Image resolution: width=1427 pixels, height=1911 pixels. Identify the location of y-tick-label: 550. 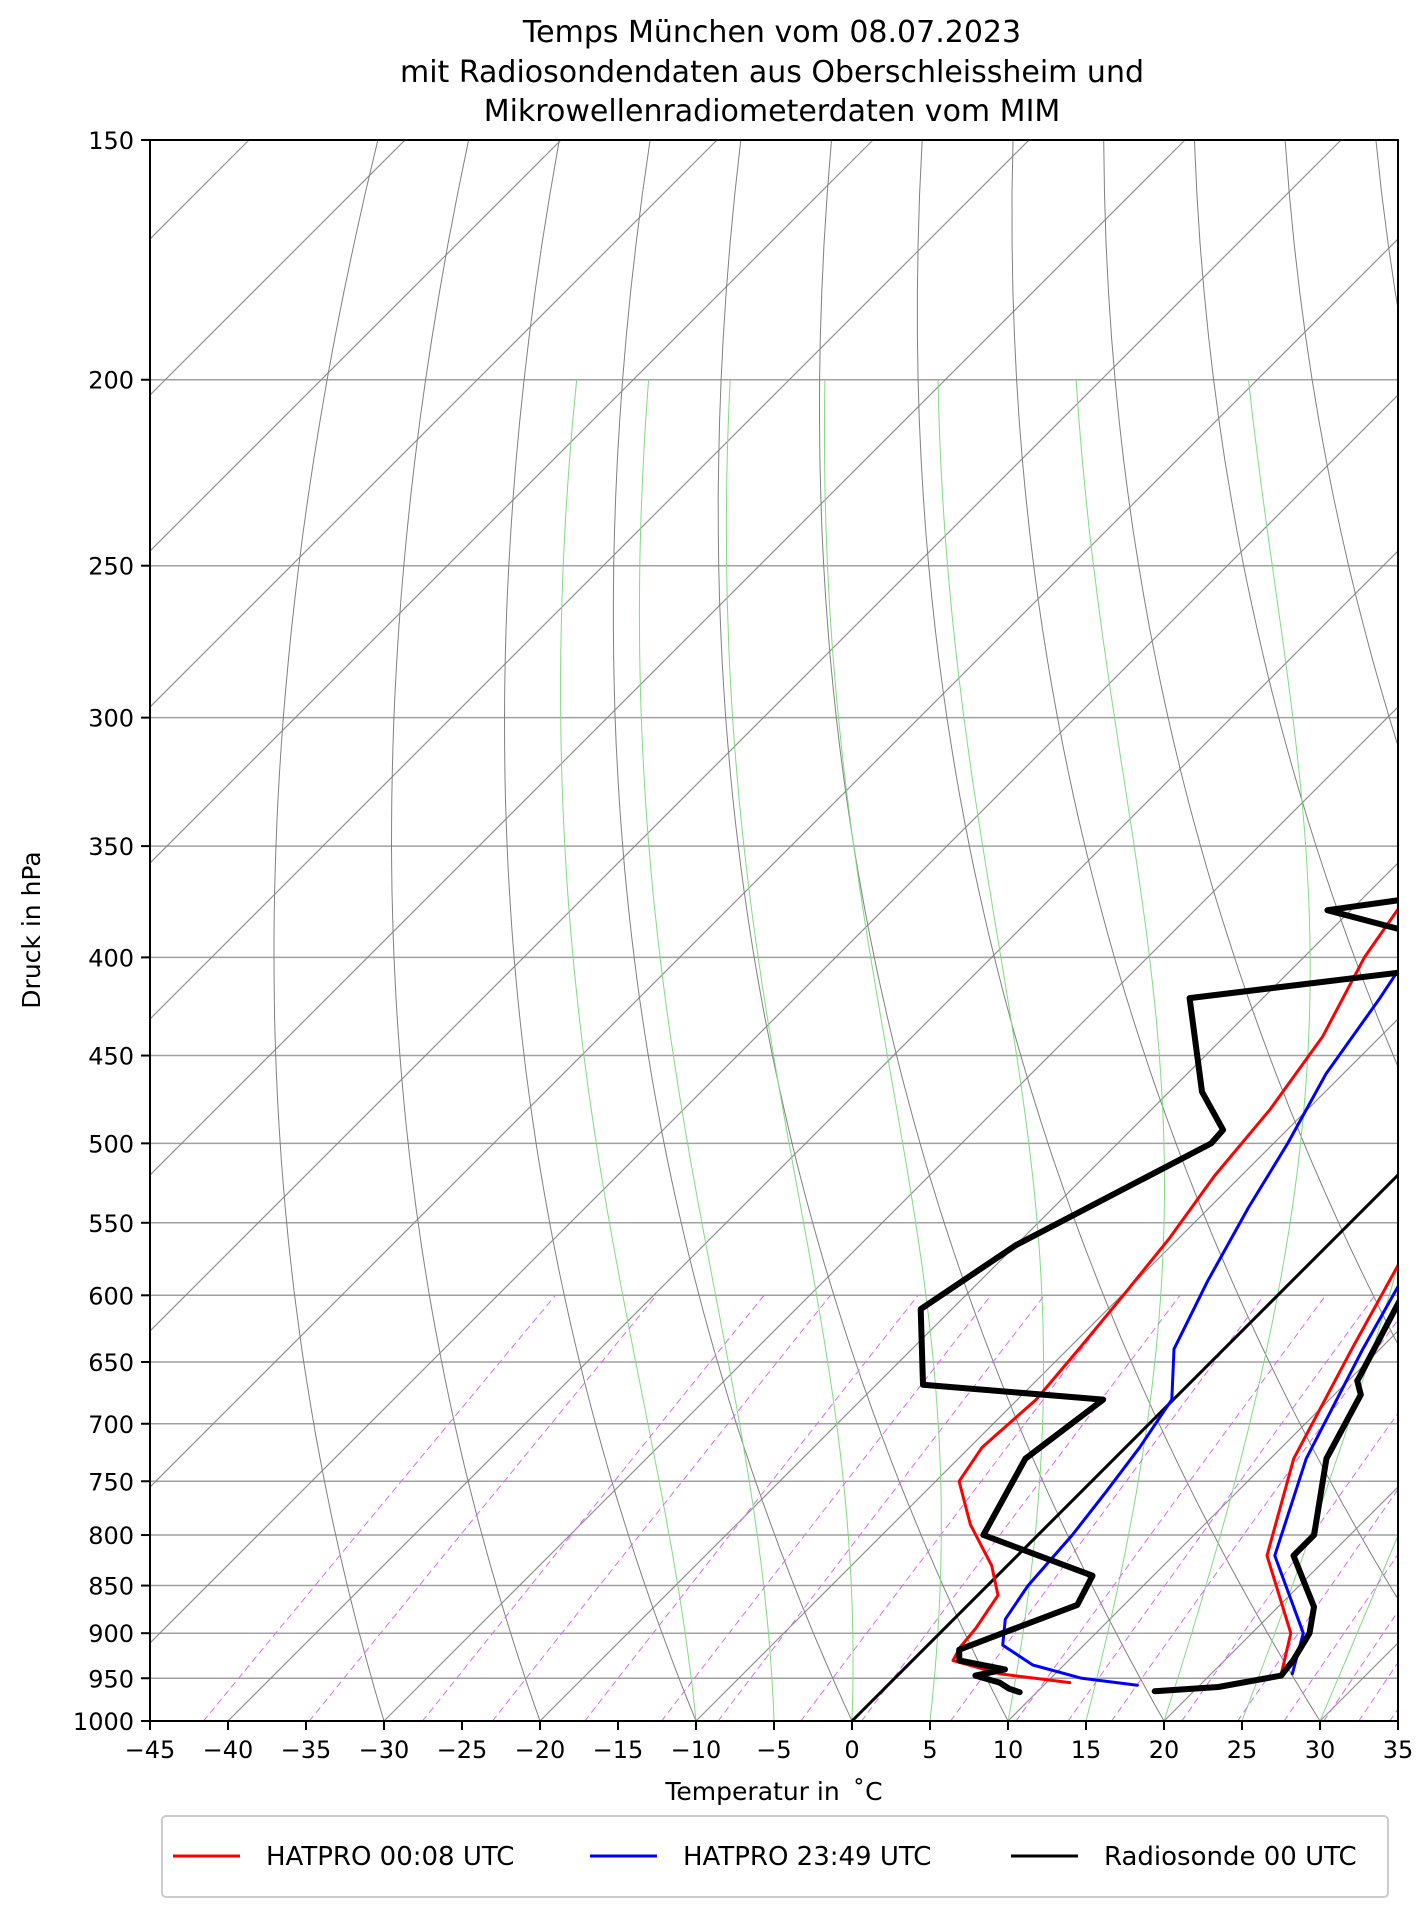
(111, 1224).